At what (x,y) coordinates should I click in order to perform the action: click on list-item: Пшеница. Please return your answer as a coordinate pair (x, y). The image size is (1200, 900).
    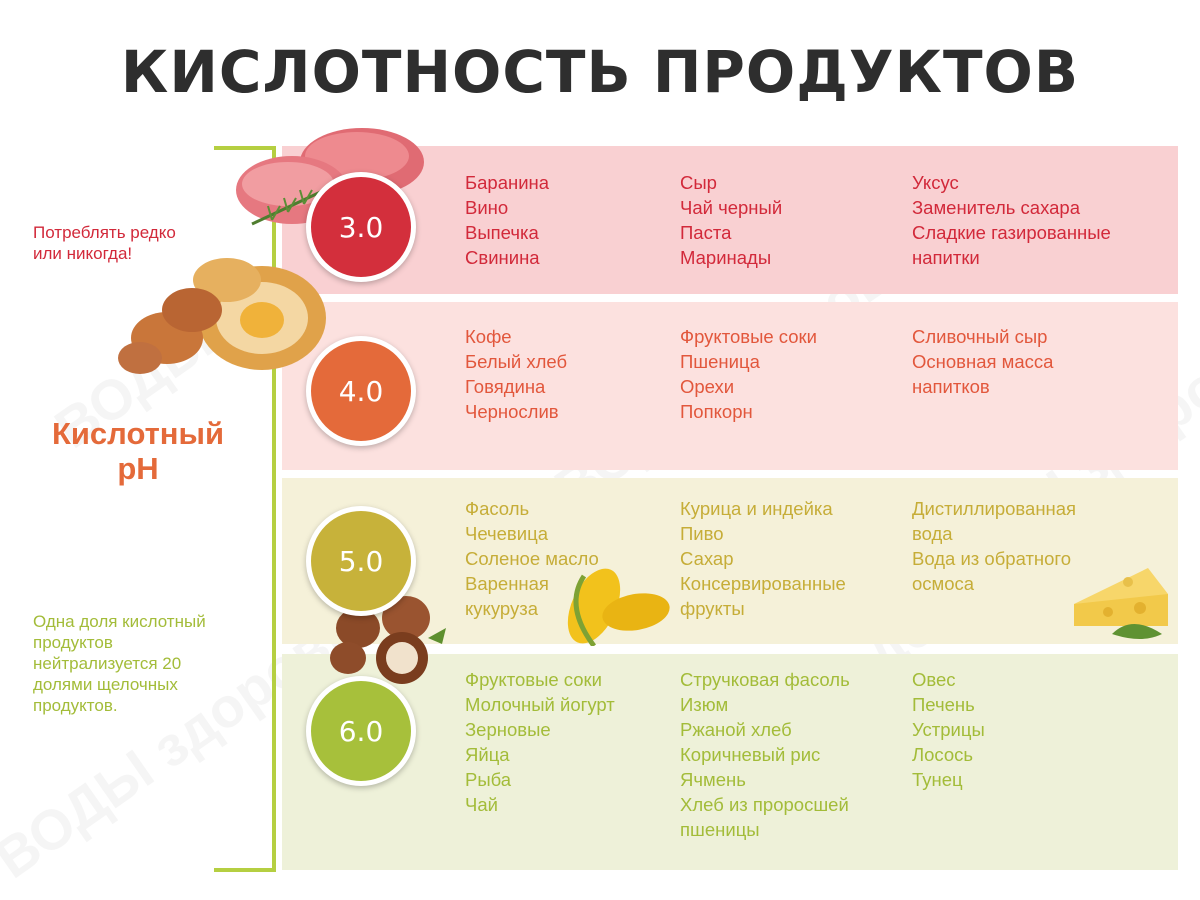
    Looking at the image, I should click on (720, 361).